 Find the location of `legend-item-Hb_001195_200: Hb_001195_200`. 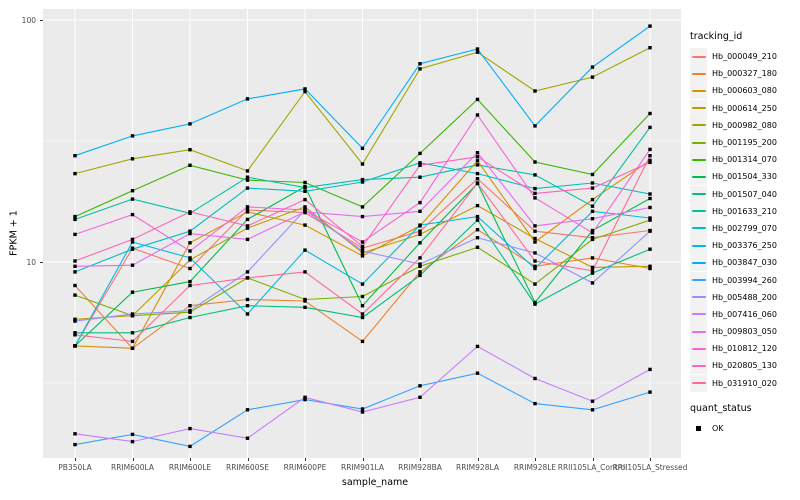

legend-item-Hb_001195_200: Hb_001195_200 is located at coordinates (744, 143).